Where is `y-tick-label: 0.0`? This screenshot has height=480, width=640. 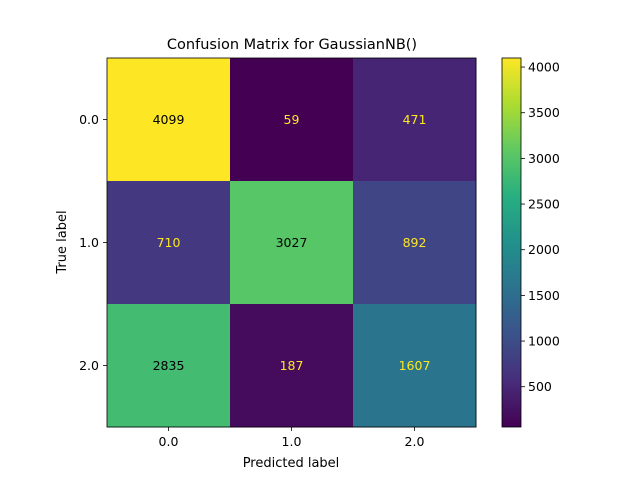
y-tick-label: 0.0 is located at coordinates (89, 119).